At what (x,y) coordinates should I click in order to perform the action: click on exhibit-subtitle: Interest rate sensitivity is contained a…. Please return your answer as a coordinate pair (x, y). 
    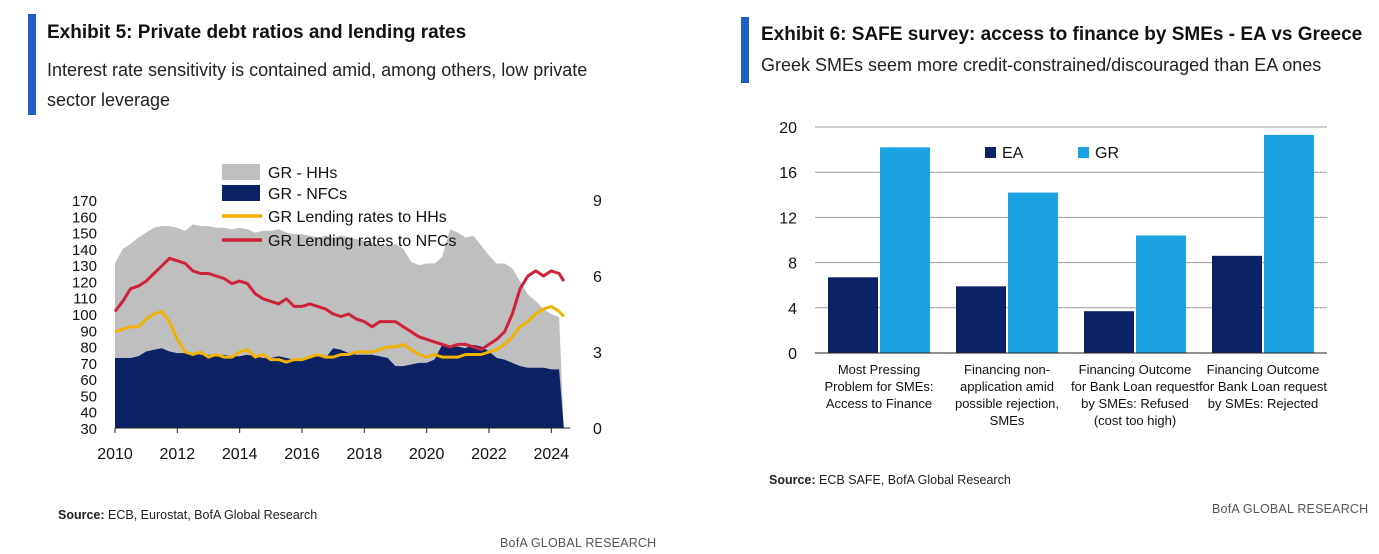
    Looking at the image, I should click on (317, 85).